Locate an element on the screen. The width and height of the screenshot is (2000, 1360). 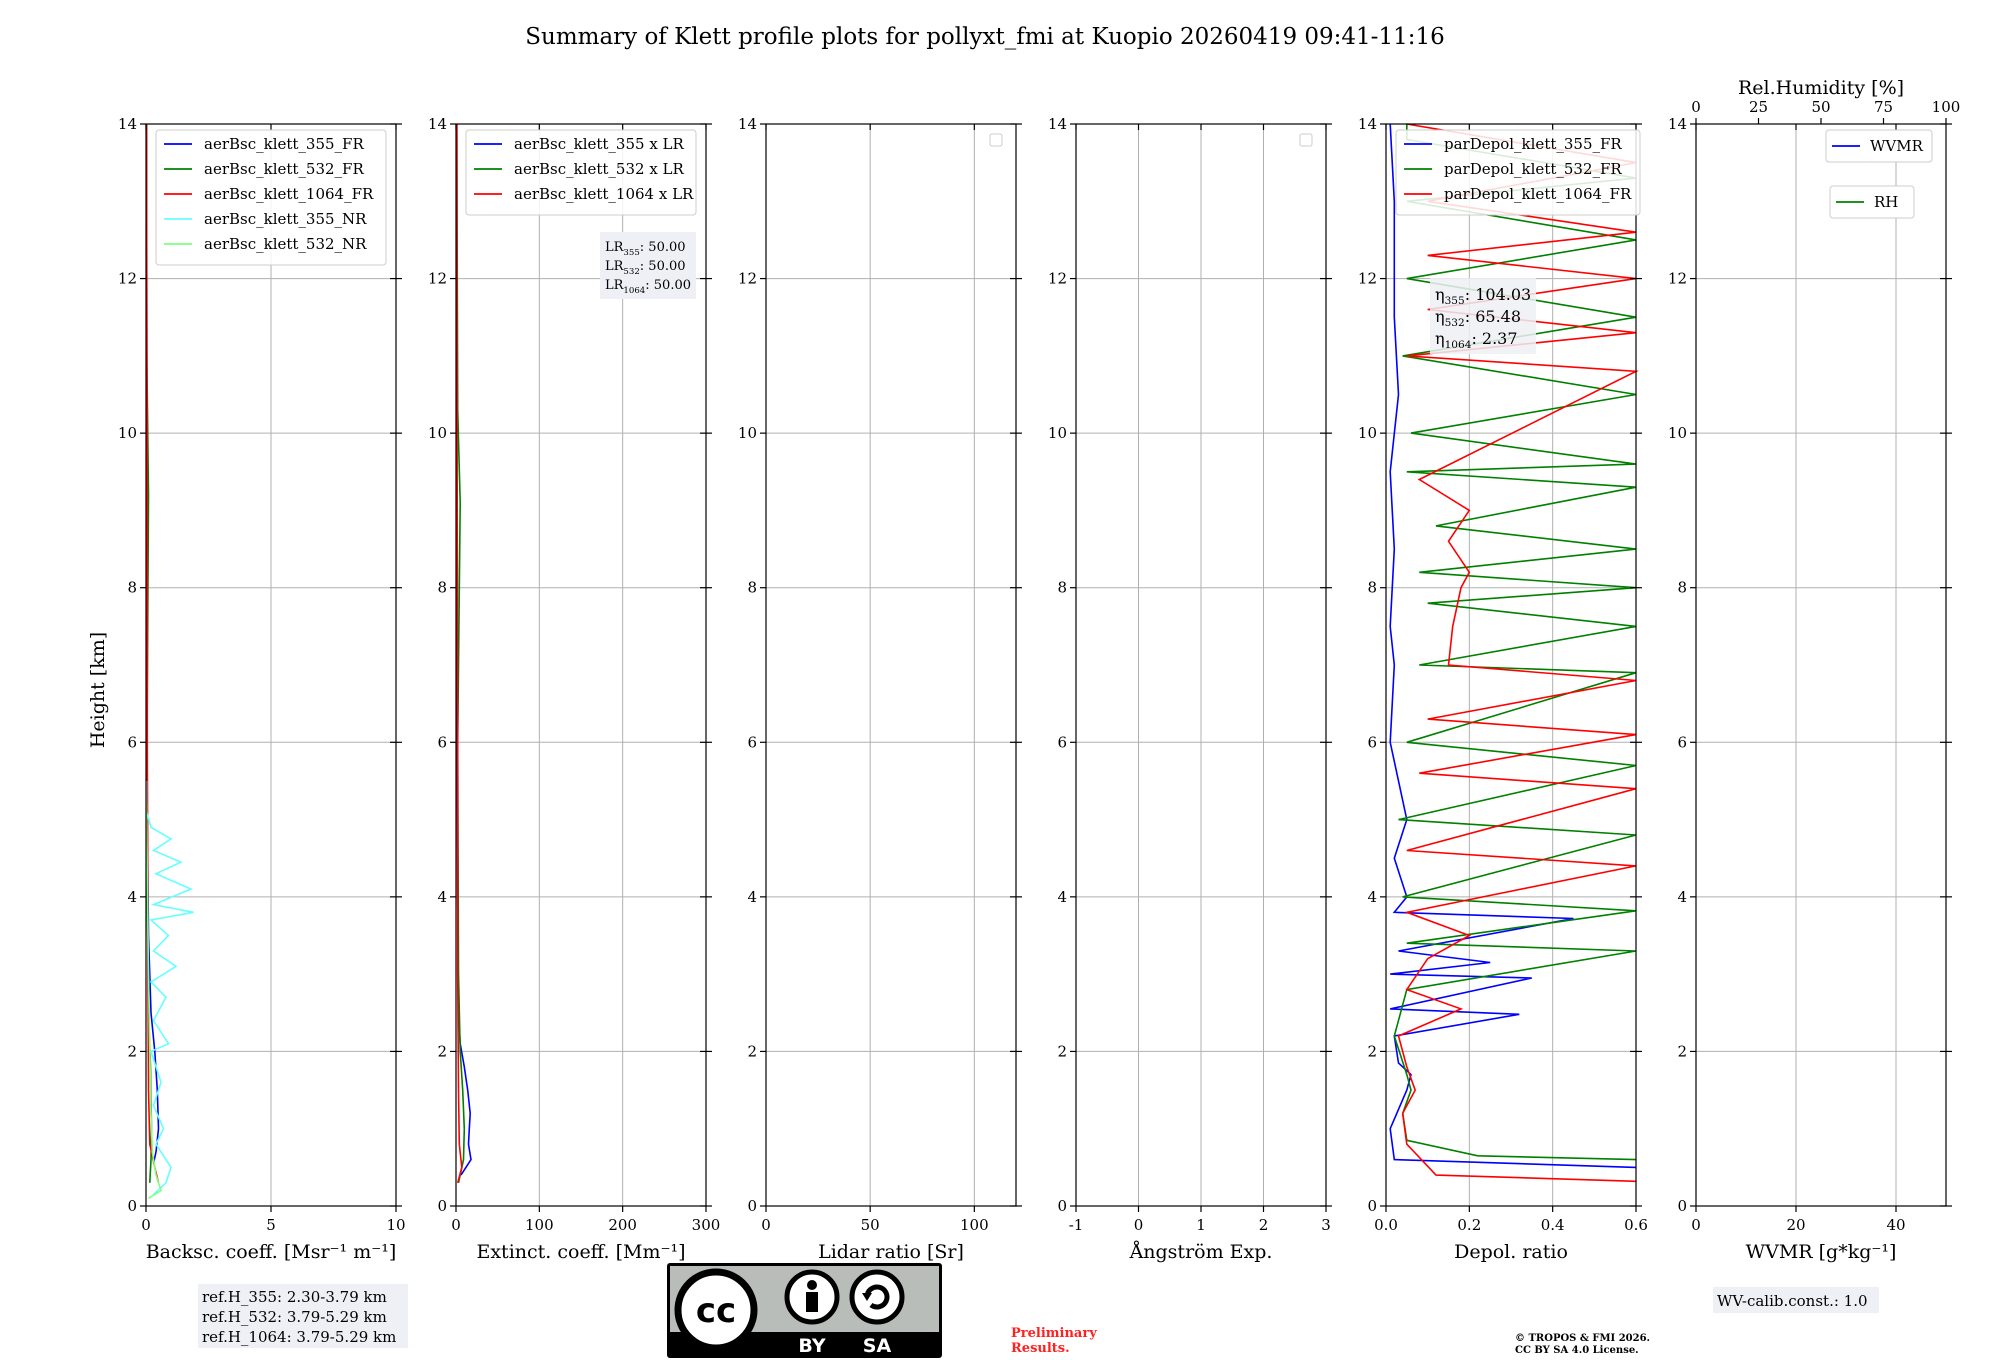
eta-annotation-355: η355: 104.03 is located at coordinates (1483, 296).